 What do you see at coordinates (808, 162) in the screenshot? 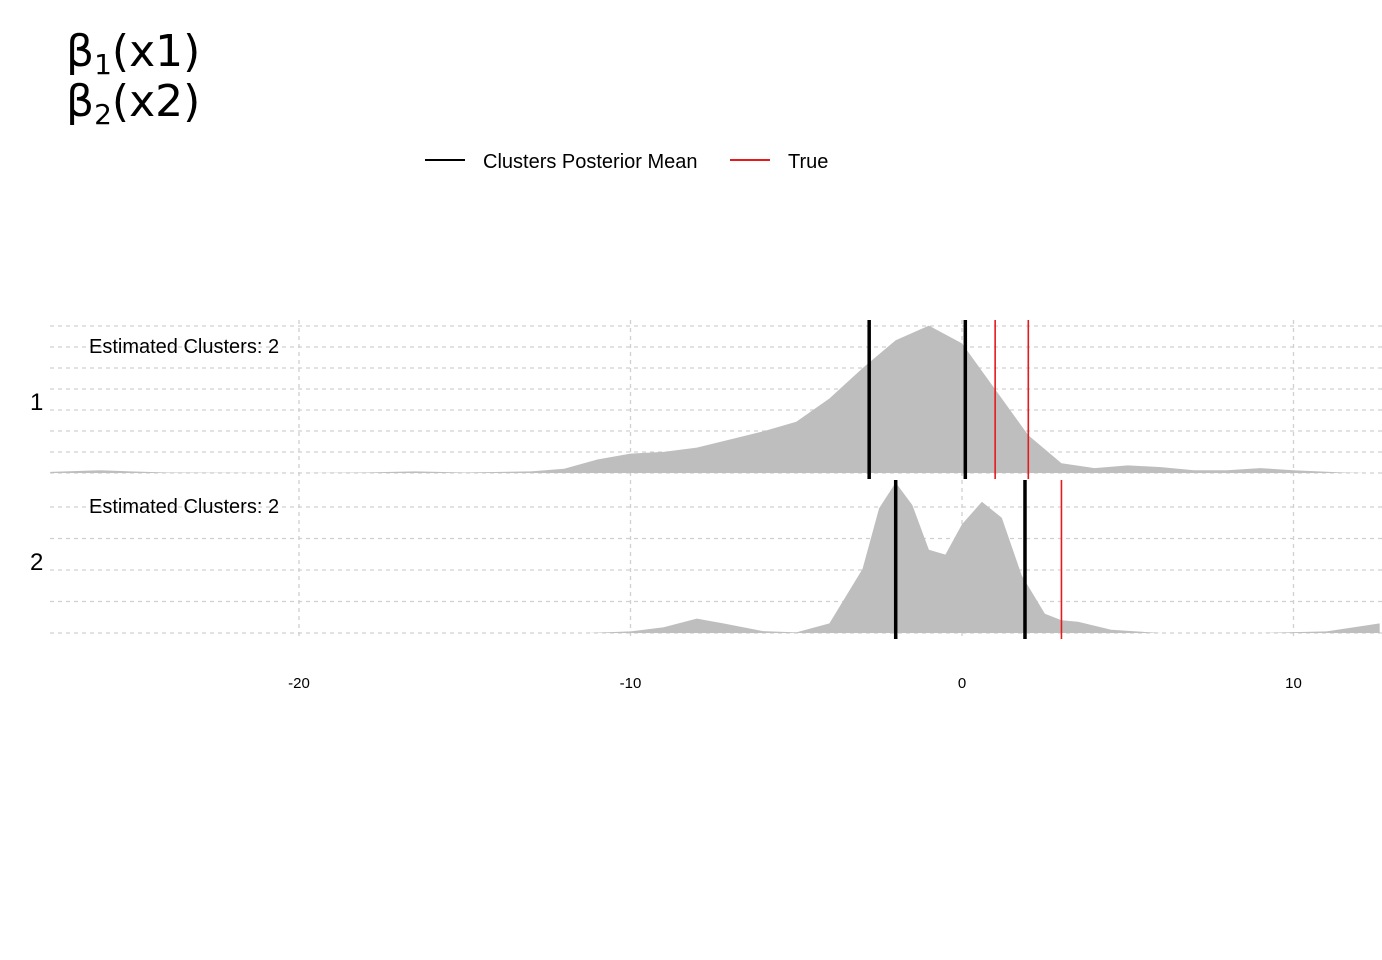
I see `legend-label-true: True` at bounding box center [808, 162].